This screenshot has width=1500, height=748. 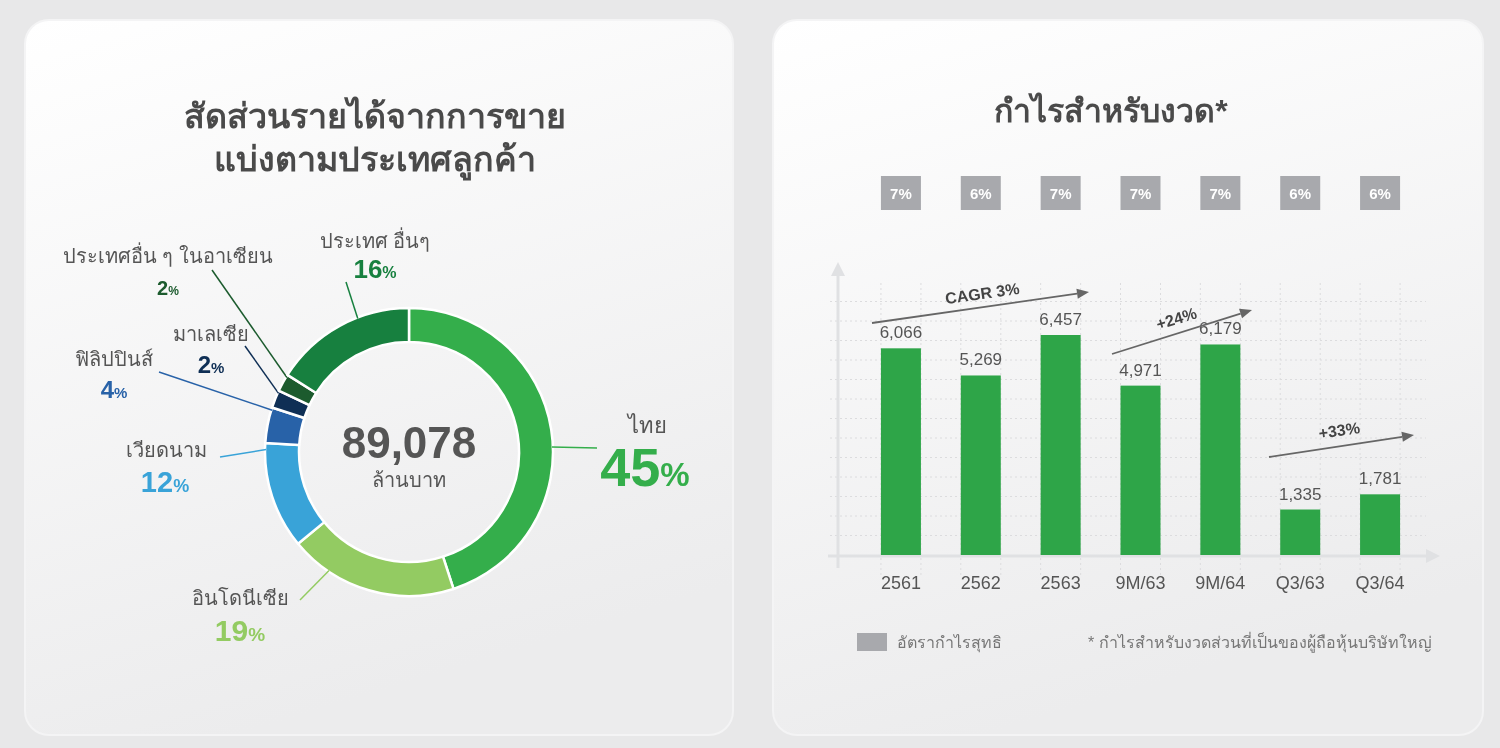 I want to click on x-tick-label: Q3/64, so click(x=1380, y=583).